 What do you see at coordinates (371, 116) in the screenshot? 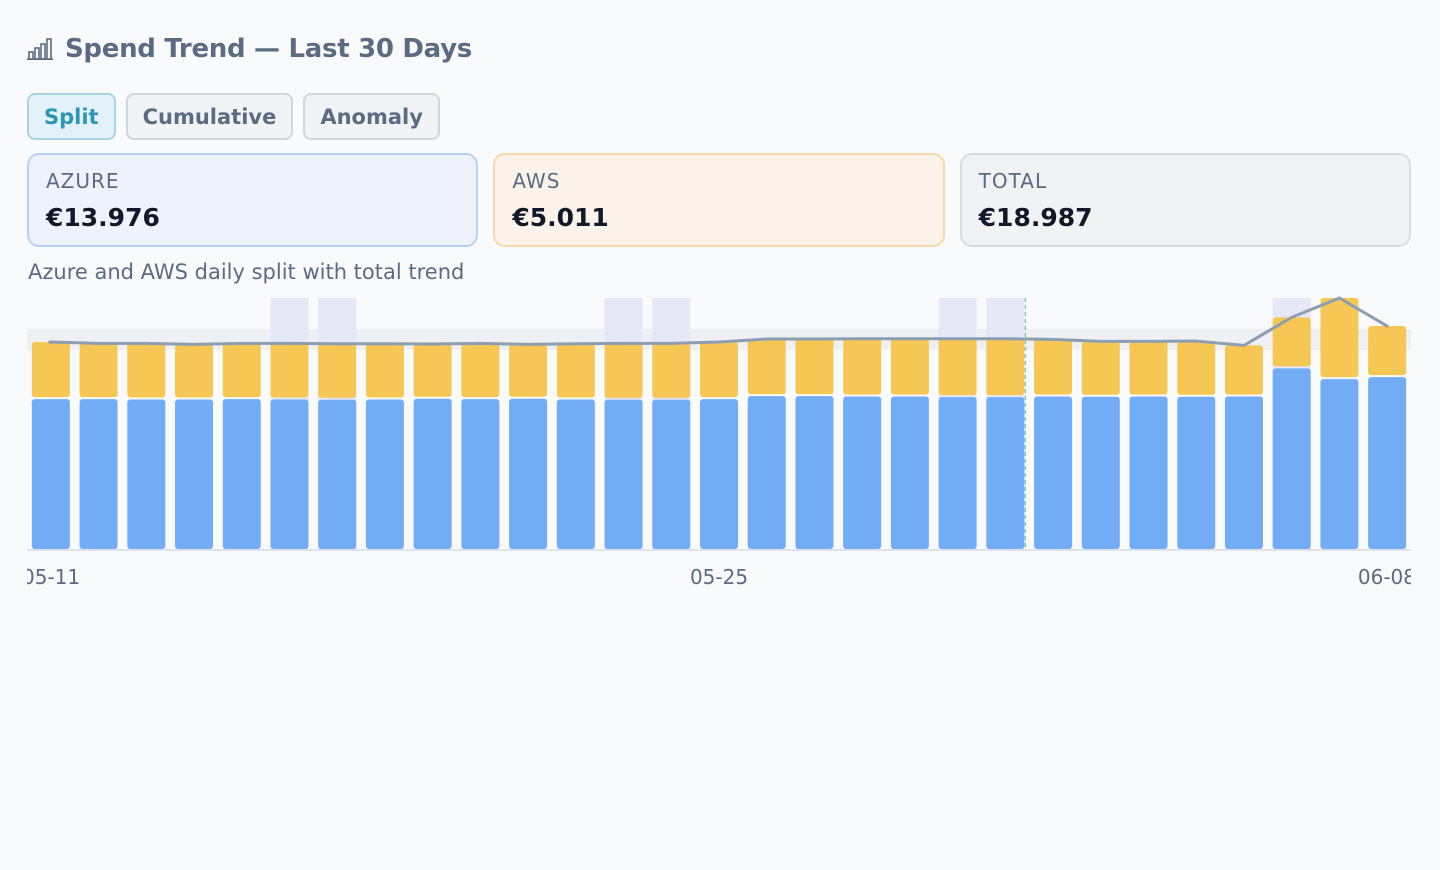
I see `tab-anomaly: Anomaly` at bounding box center [371, 116].